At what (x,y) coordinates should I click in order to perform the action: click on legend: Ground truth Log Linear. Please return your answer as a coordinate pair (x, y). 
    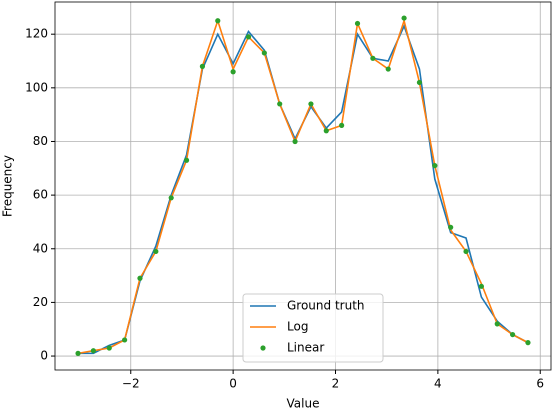
    Looking at the image, I should click on (313, 328).